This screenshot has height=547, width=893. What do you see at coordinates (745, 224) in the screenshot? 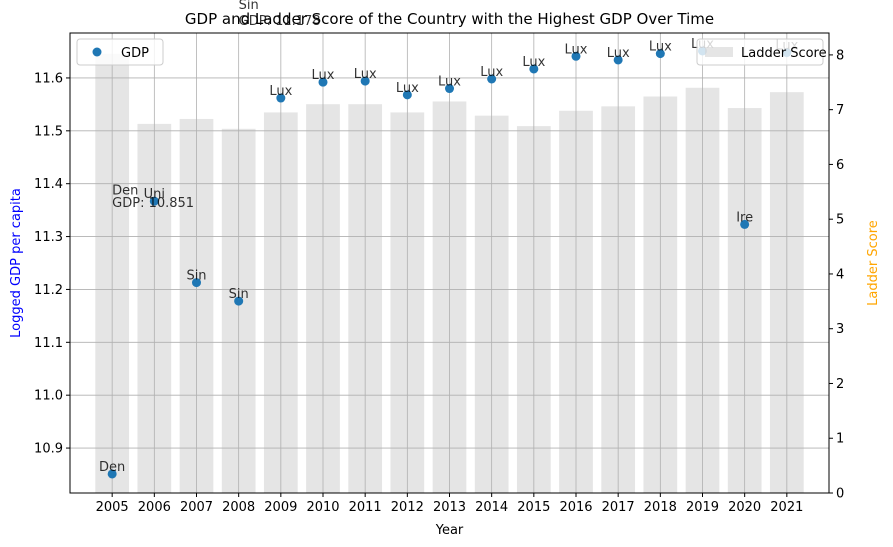
I see `gdp-point-2020` at bounding box center [745, 224].